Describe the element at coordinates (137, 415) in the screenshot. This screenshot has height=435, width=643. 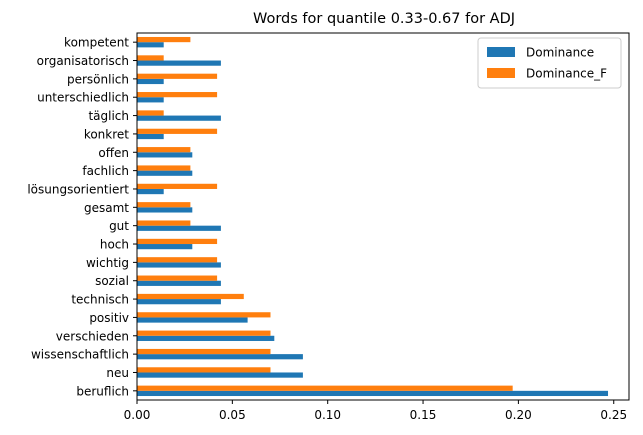
I see `x-tick-label: 0.00` at that location.